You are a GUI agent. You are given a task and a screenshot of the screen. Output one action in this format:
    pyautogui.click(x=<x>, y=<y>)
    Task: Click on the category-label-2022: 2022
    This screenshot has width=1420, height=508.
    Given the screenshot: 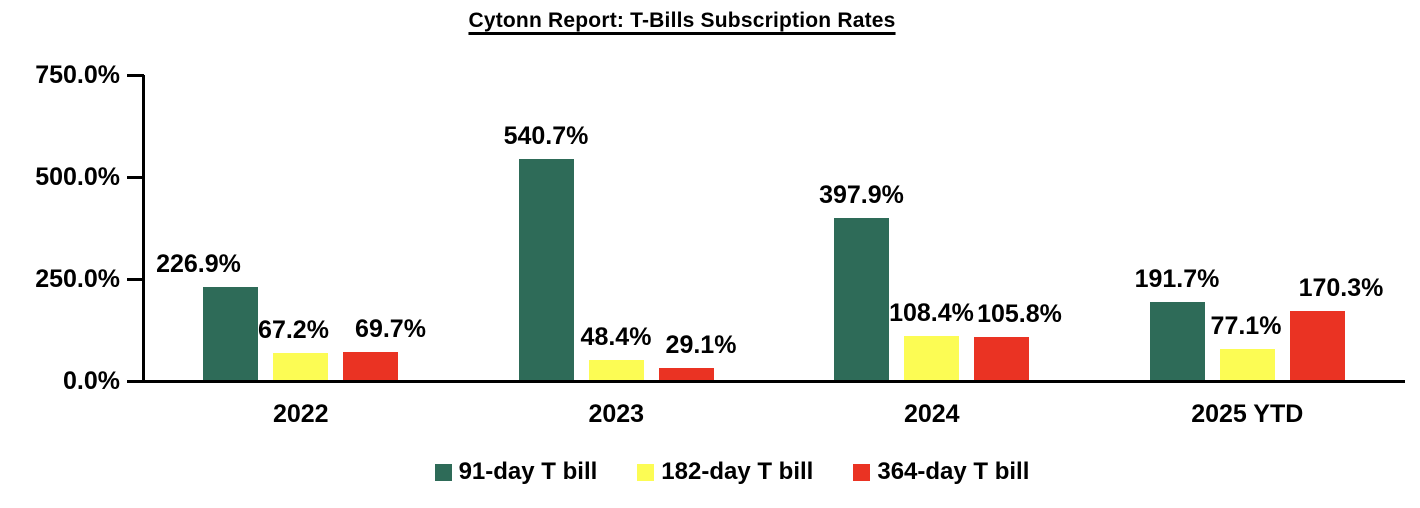 What is the action you would take?
    pyautogui.click(x=300, y=414)
    